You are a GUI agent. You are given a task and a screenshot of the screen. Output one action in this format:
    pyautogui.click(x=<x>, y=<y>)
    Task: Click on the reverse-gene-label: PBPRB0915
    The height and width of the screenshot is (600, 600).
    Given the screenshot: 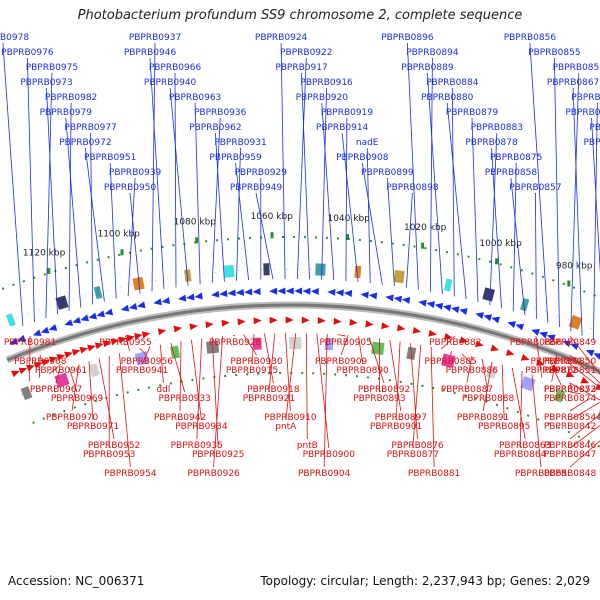 What is the action you would take?
    pyautogui.click(x=252, y=371)
    